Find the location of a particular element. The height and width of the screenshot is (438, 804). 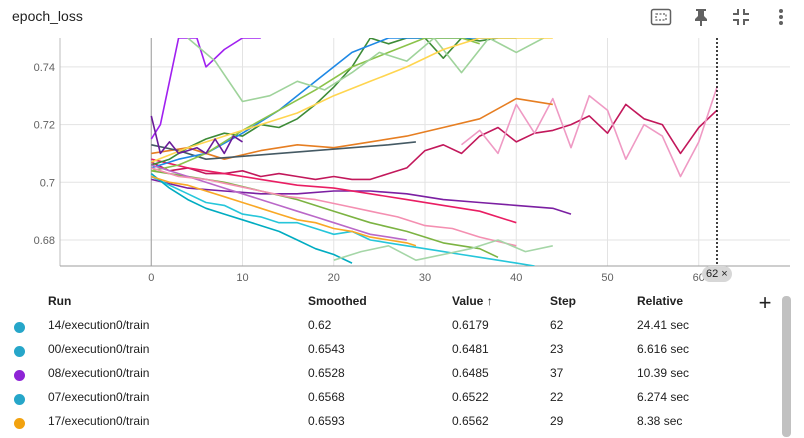

relative-time: 10.39 sec is located at coordinates (663, 373).